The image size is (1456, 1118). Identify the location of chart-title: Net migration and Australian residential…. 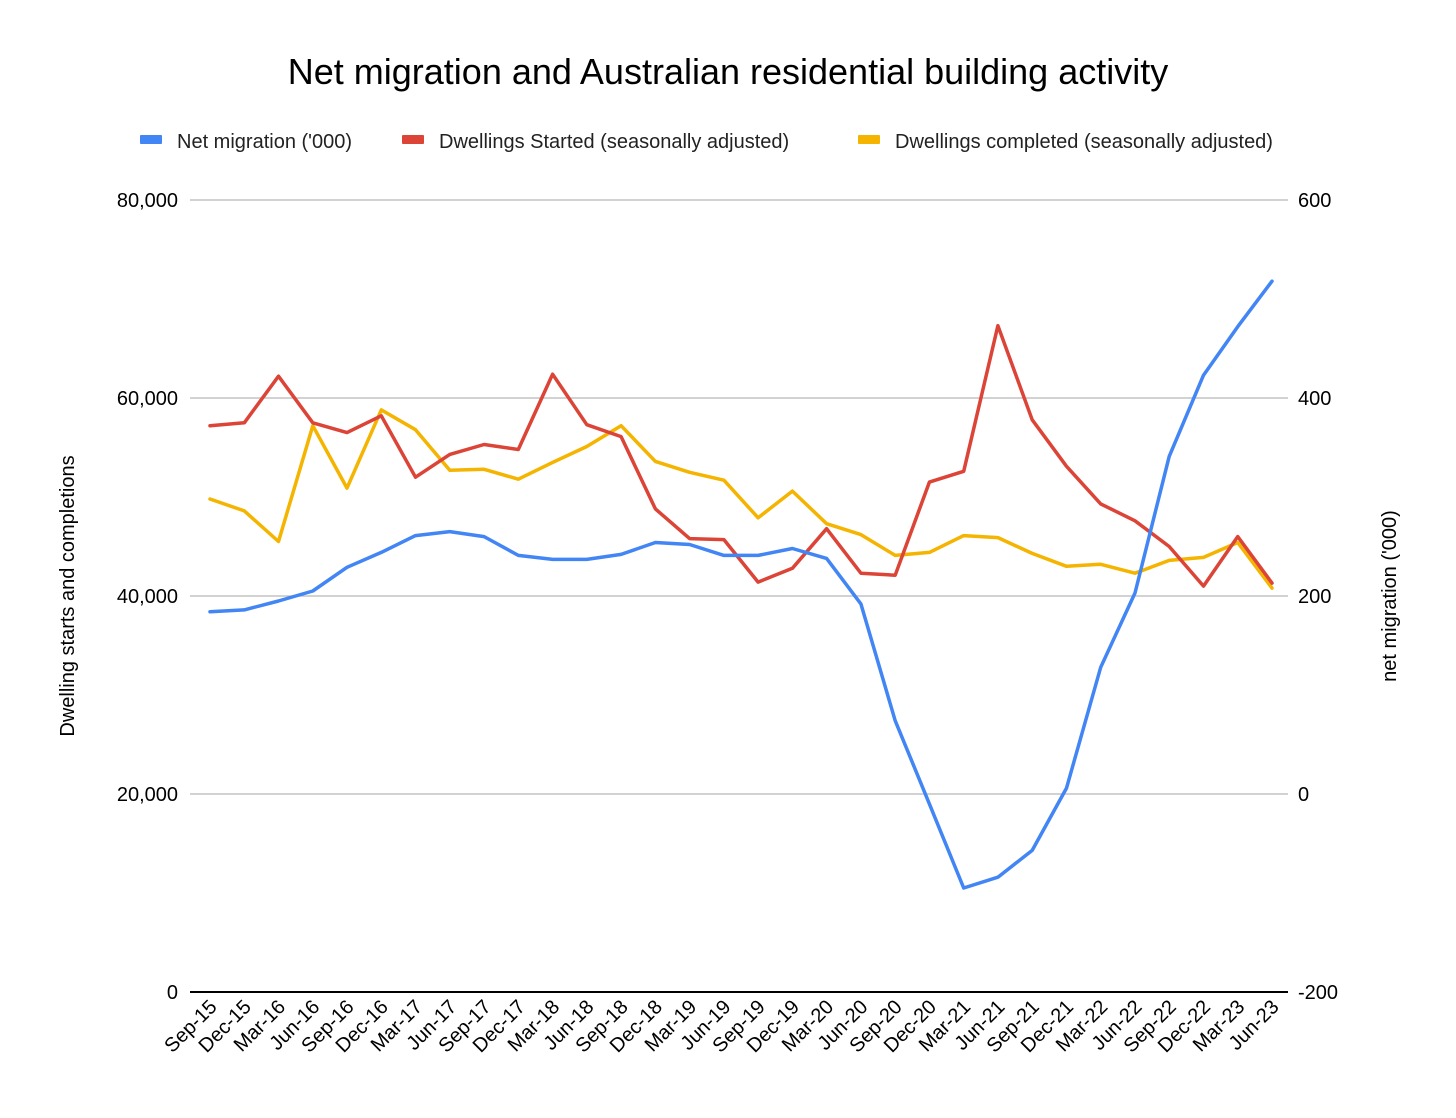
(728, 71).